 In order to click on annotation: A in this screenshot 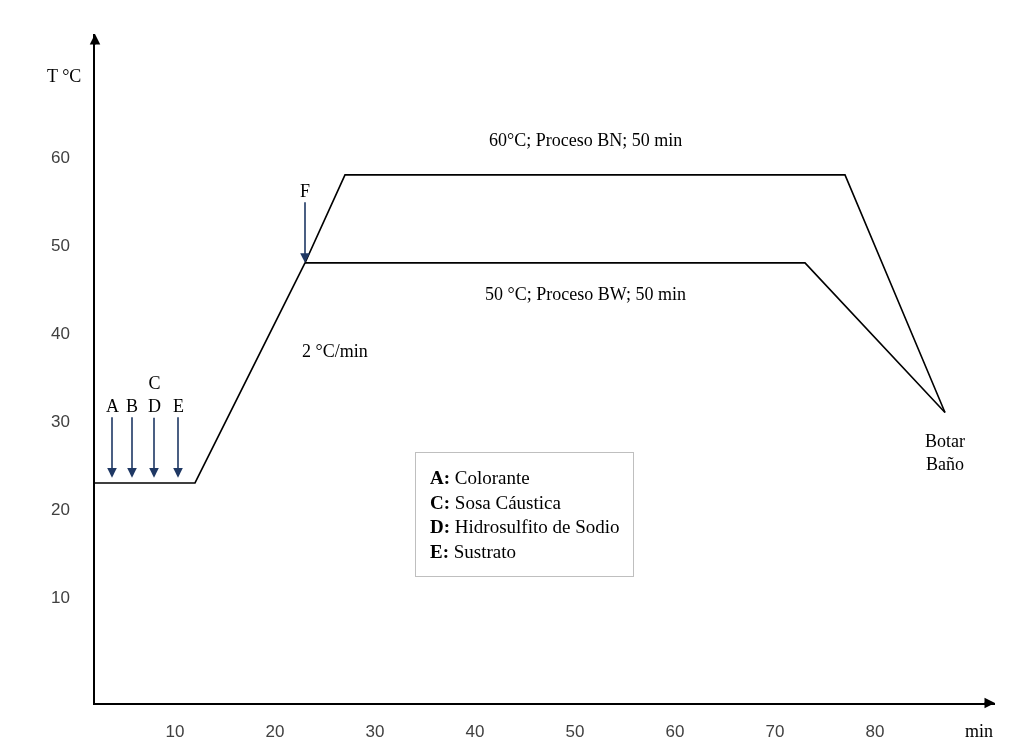, I will do `click(112, 406)`.